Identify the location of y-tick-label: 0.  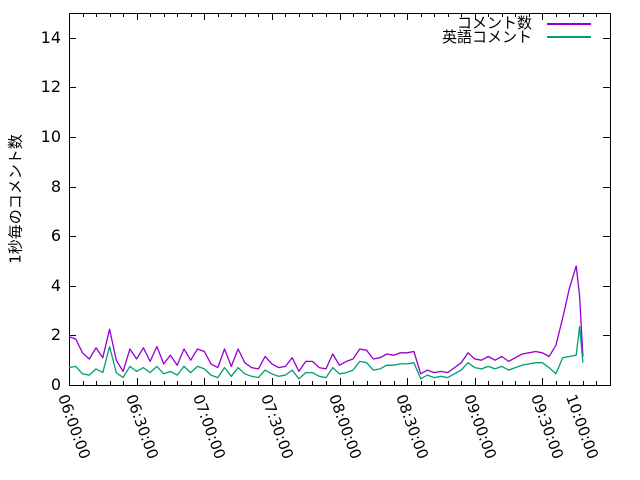
(55, 384).